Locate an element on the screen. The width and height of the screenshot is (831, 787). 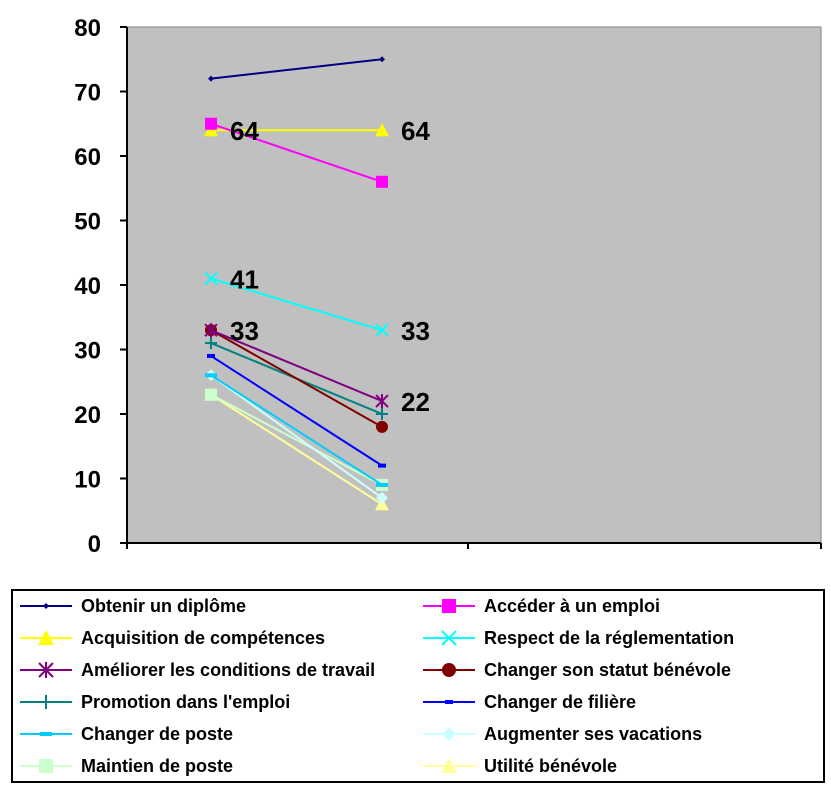
legend-item: Respect de la réglementation is located at coordinates (578, 638).